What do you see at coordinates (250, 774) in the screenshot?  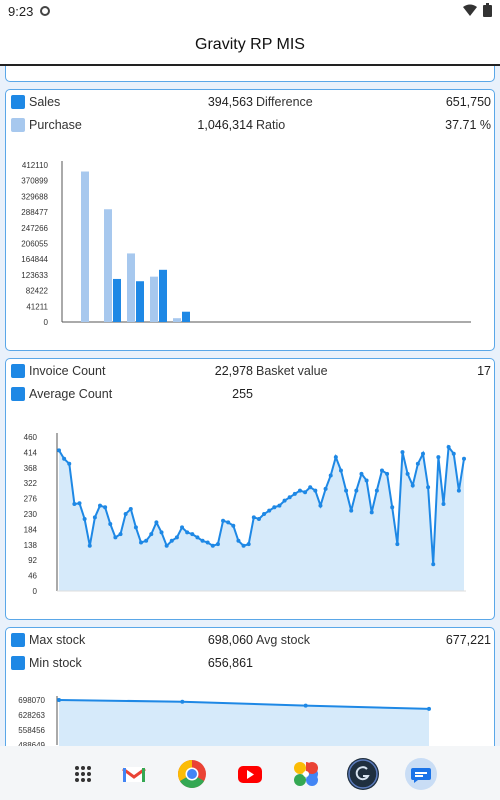 I see `youtube-icon` at bounding box center [250, 774].